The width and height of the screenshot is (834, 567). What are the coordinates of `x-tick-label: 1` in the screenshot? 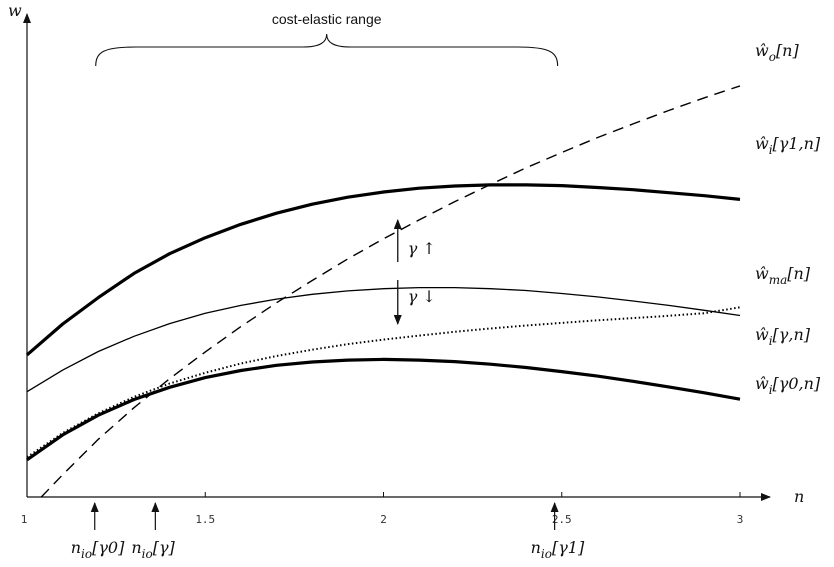 It's located at (24, 519).